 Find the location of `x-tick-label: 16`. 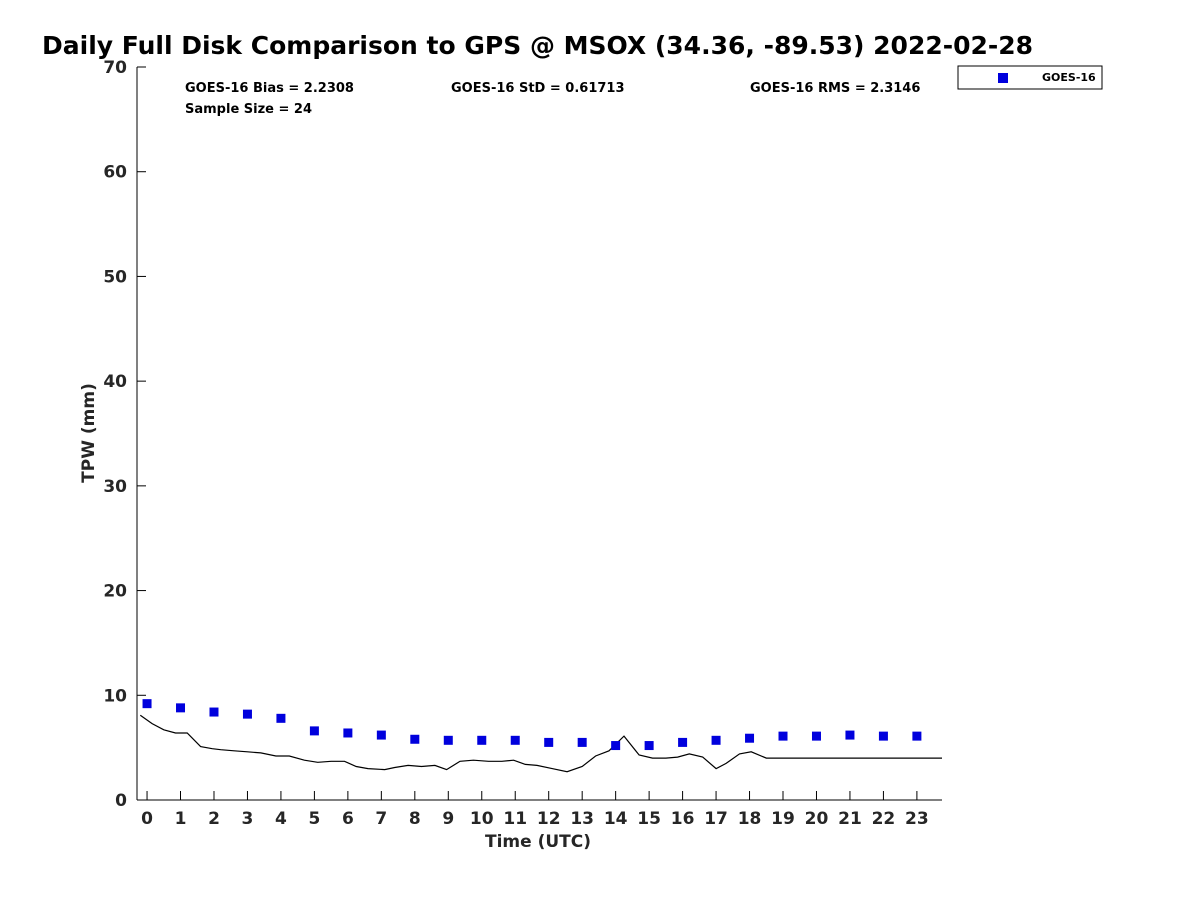

x-tick-label: 16 is located at coordinates (683, 819).